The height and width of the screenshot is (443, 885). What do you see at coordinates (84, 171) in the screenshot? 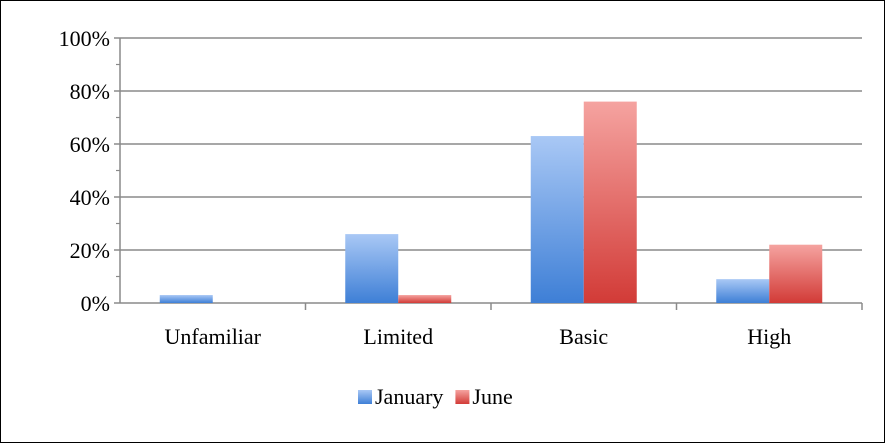
I see `y-tick-labels: 0% 20% 40% 60% 80% 100%` at bounding box center [84, 171].